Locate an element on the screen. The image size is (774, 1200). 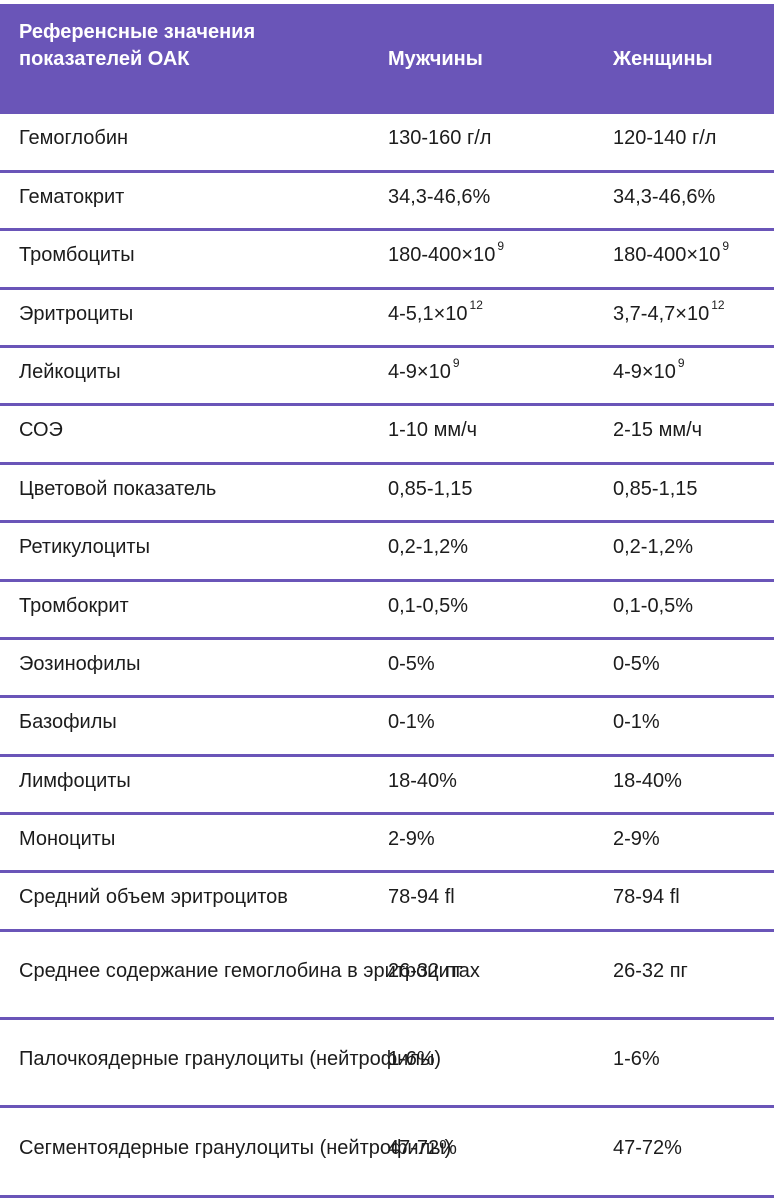
women-value-text: 0-1% is located at coordinates (636, 722).